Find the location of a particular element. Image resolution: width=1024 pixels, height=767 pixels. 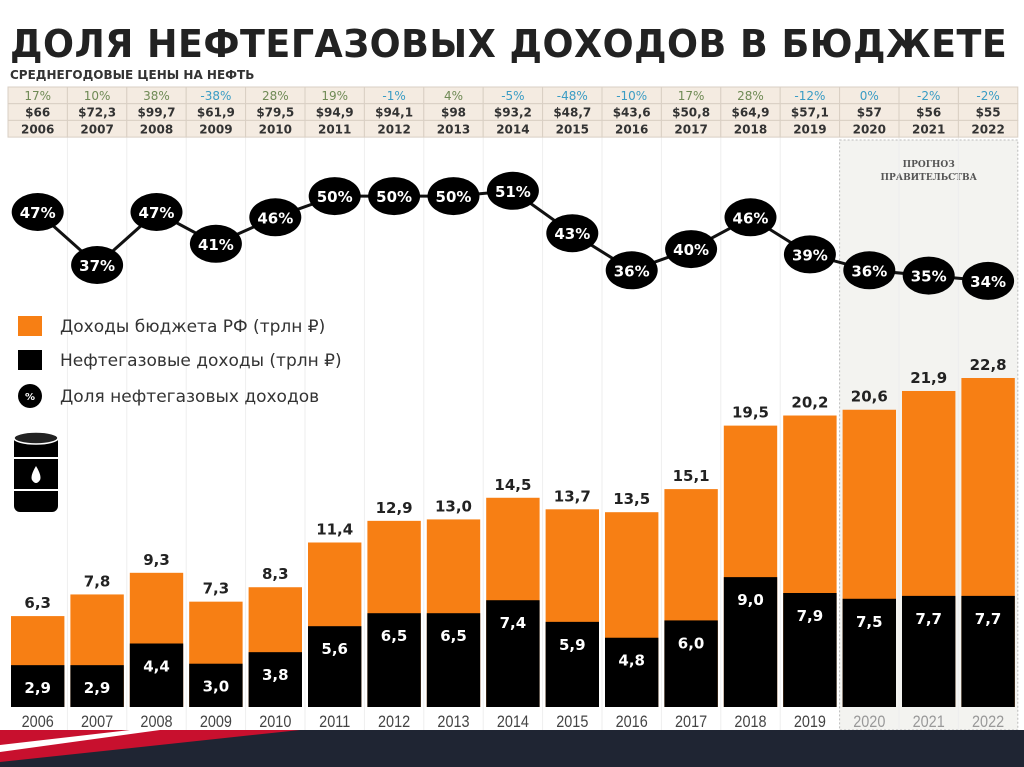

oil-price-label: $64,9 is located at coordinates (751, 113).